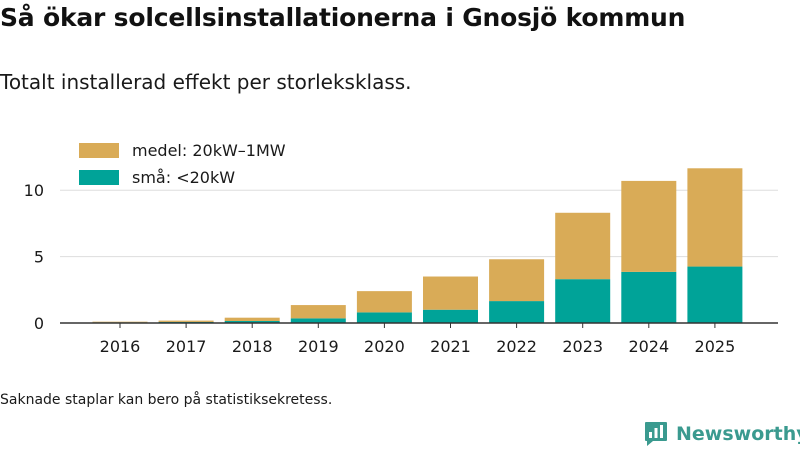 This screenshot has width=800, height=450. Describe the element at coordinates (450, 346) in the screenshot. I see `x-tick-label-2021: 2021` at that location.